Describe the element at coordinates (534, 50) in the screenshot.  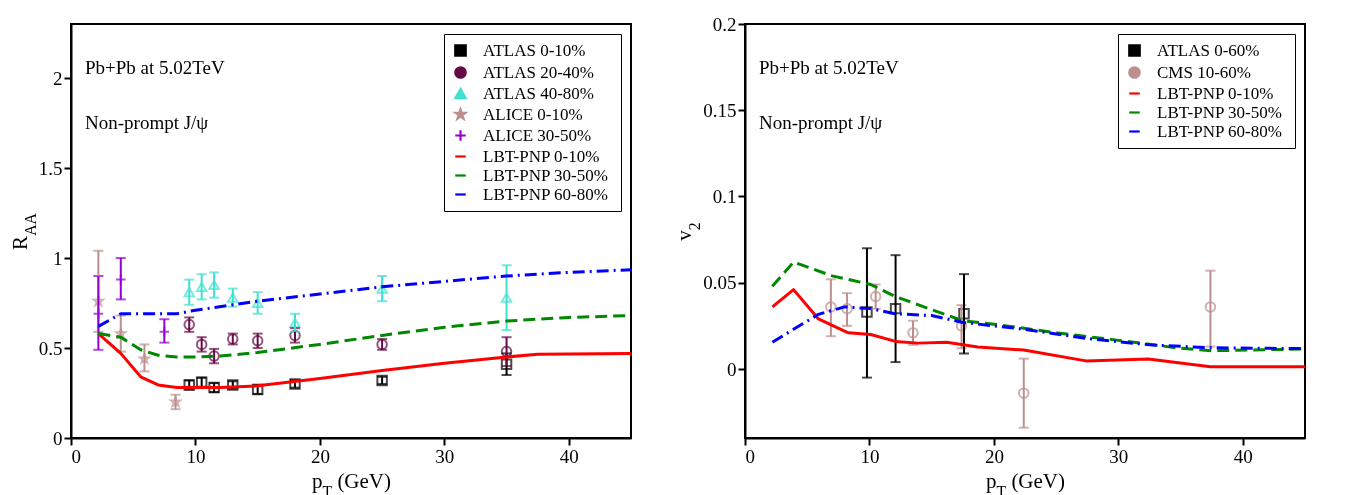
I see `legend-label: ATLAS 0-10%` at that location.